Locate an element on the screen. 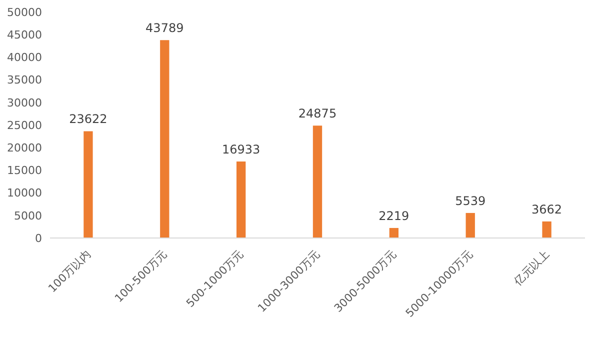 This screenshot has height=338, width=600. data-label: 3662 is located at coordinates (547, 209).